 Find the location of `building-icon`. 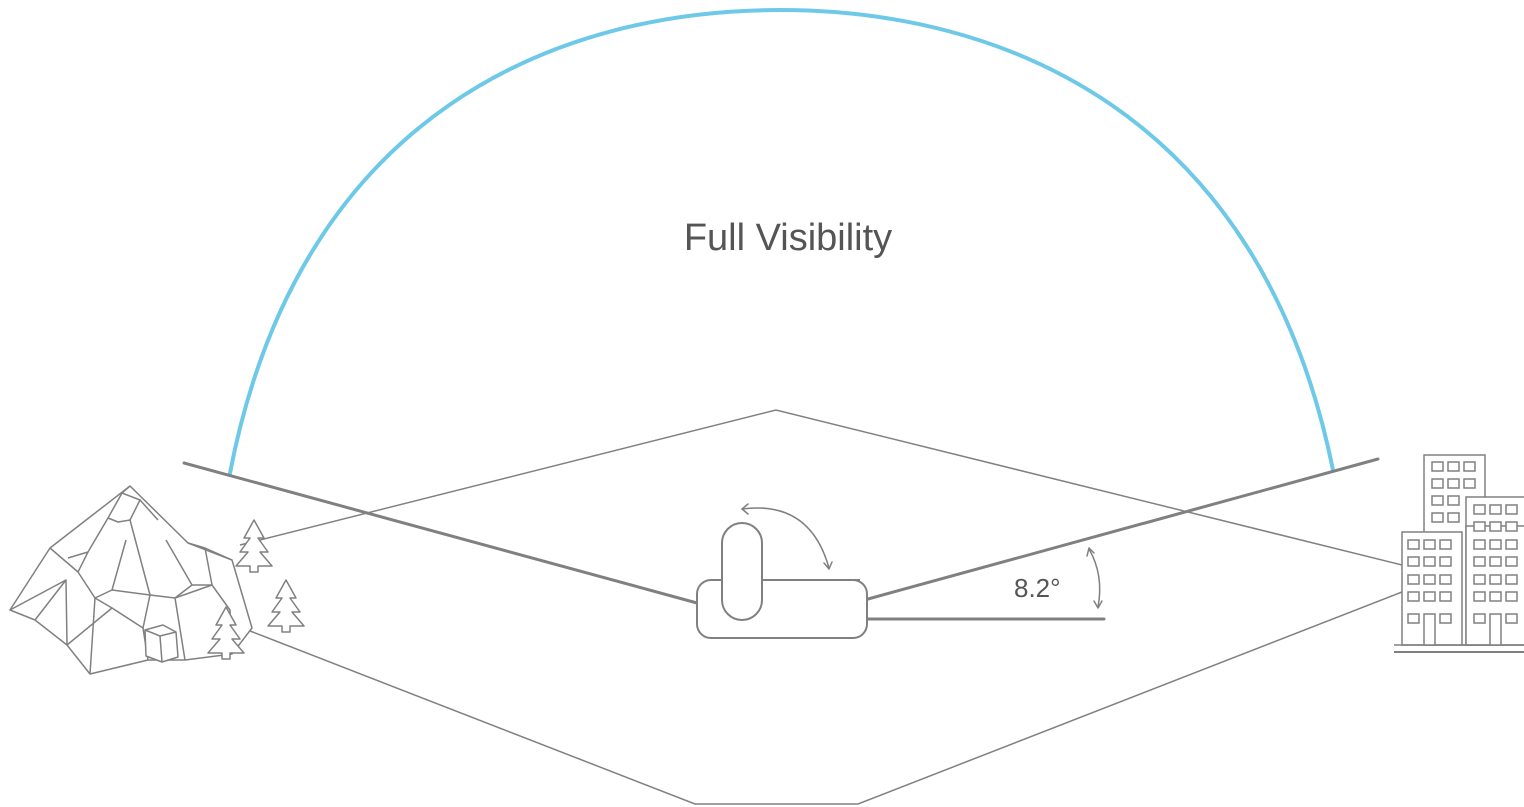

building-icon is located at coordinates (1459, 553).